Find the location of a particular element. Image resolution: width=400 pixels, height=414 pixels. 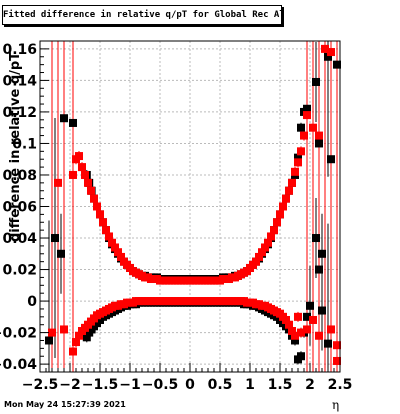

y-tick-label: 0.06 is located at coordinates (19, 208).